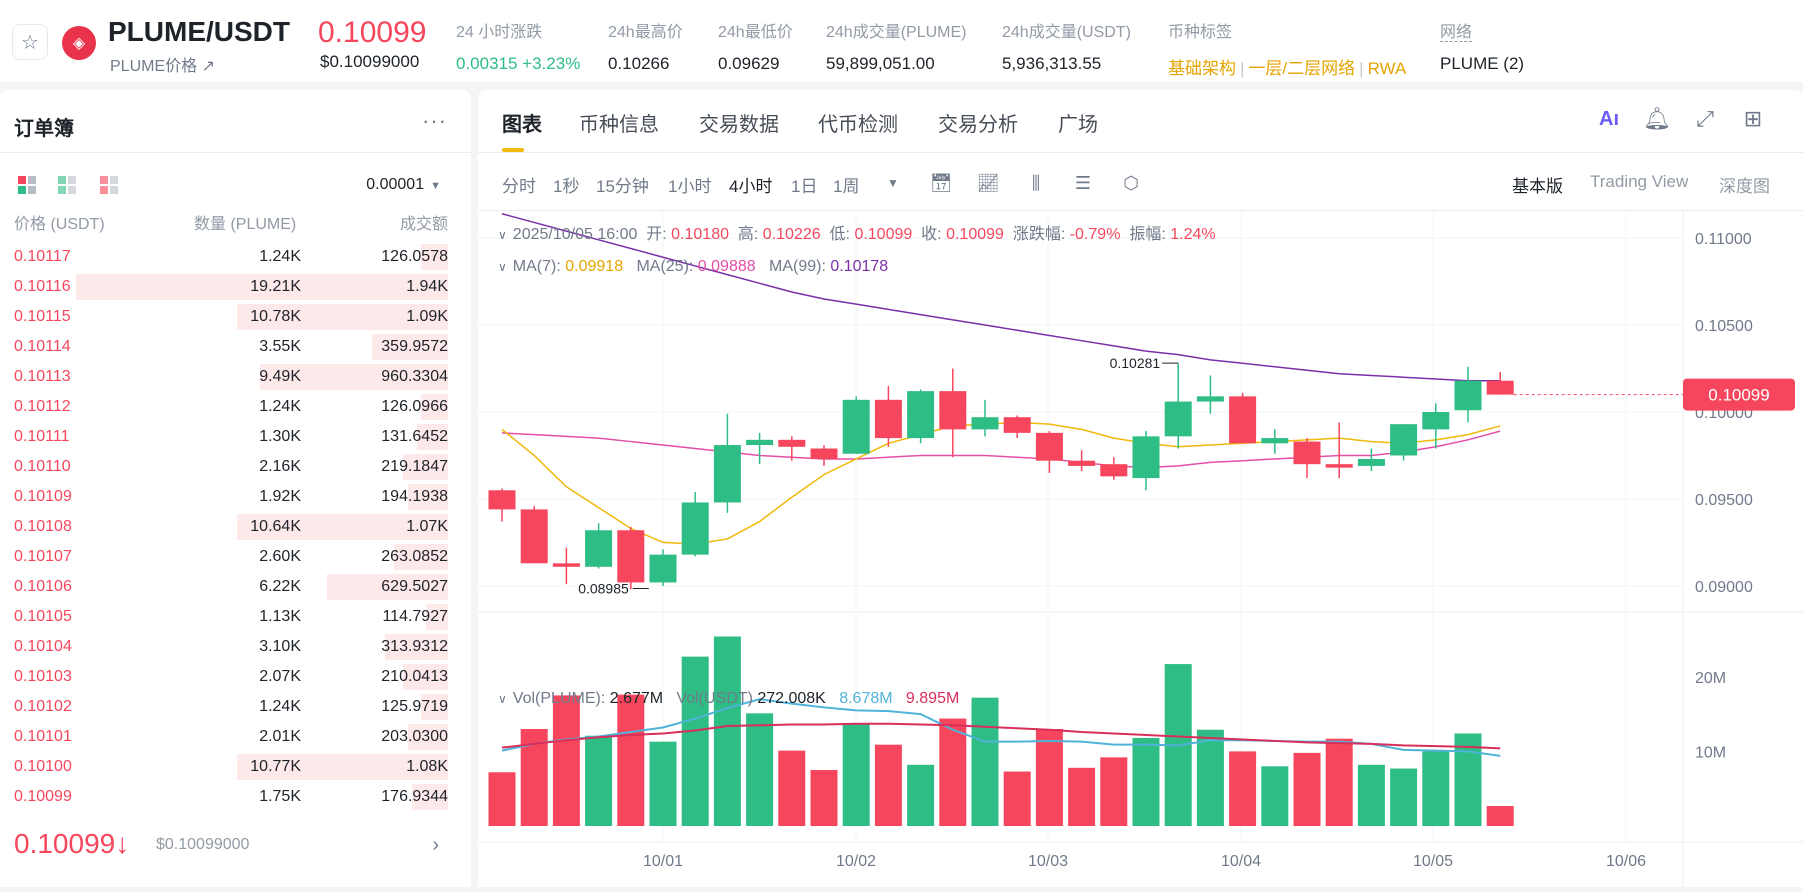  Describe the element at coordinates (435, 845) in the screenshot. I see `chevron-right-icon: ›` at that location.